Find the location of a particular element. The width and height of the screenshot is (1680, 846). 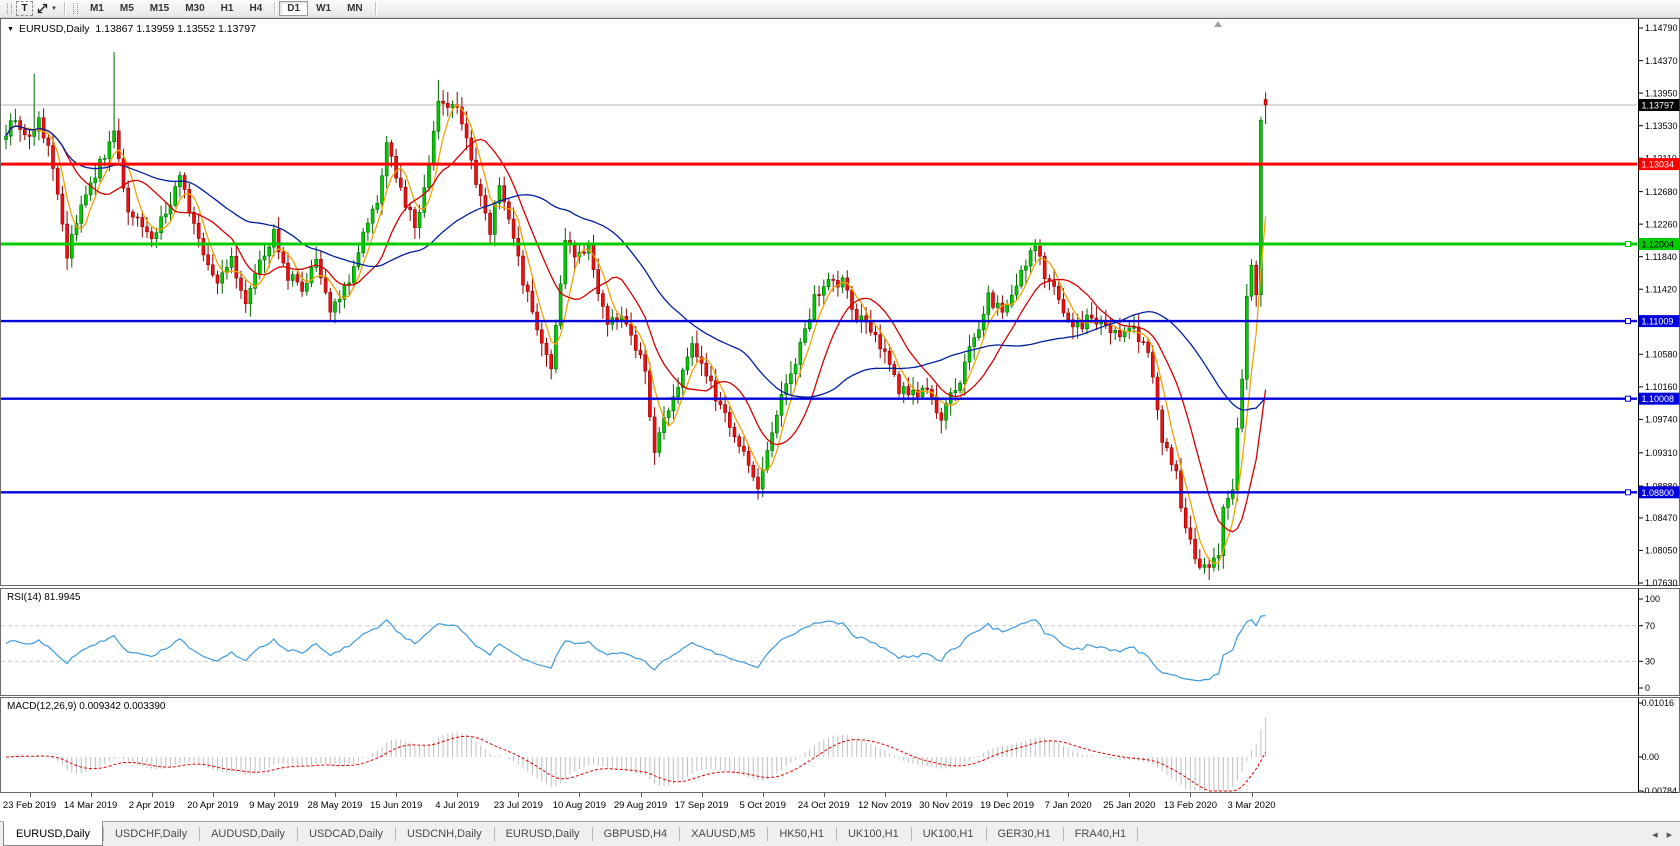

timeframe-button-D1: D1 is located at coordinates (294, 8).